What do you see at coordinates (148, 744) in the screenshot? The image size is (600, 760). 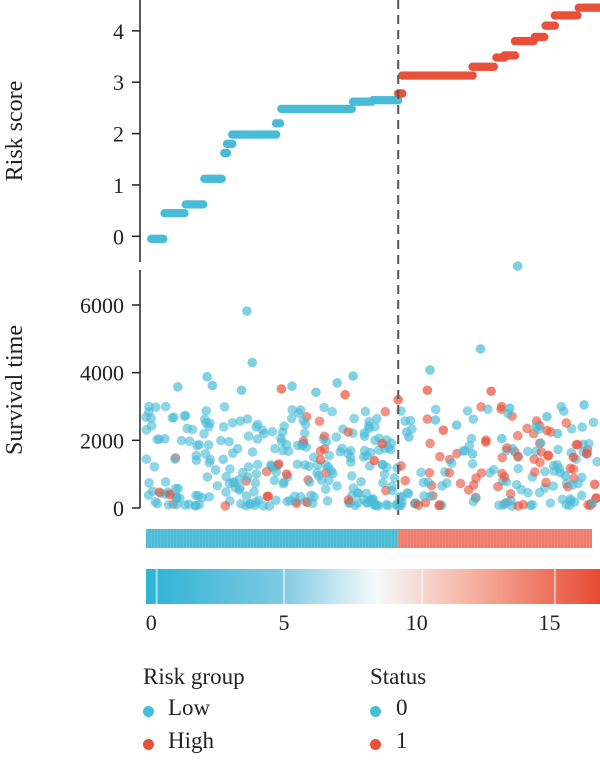 I see `legend-high-marker` at bounding box center [148, 744].